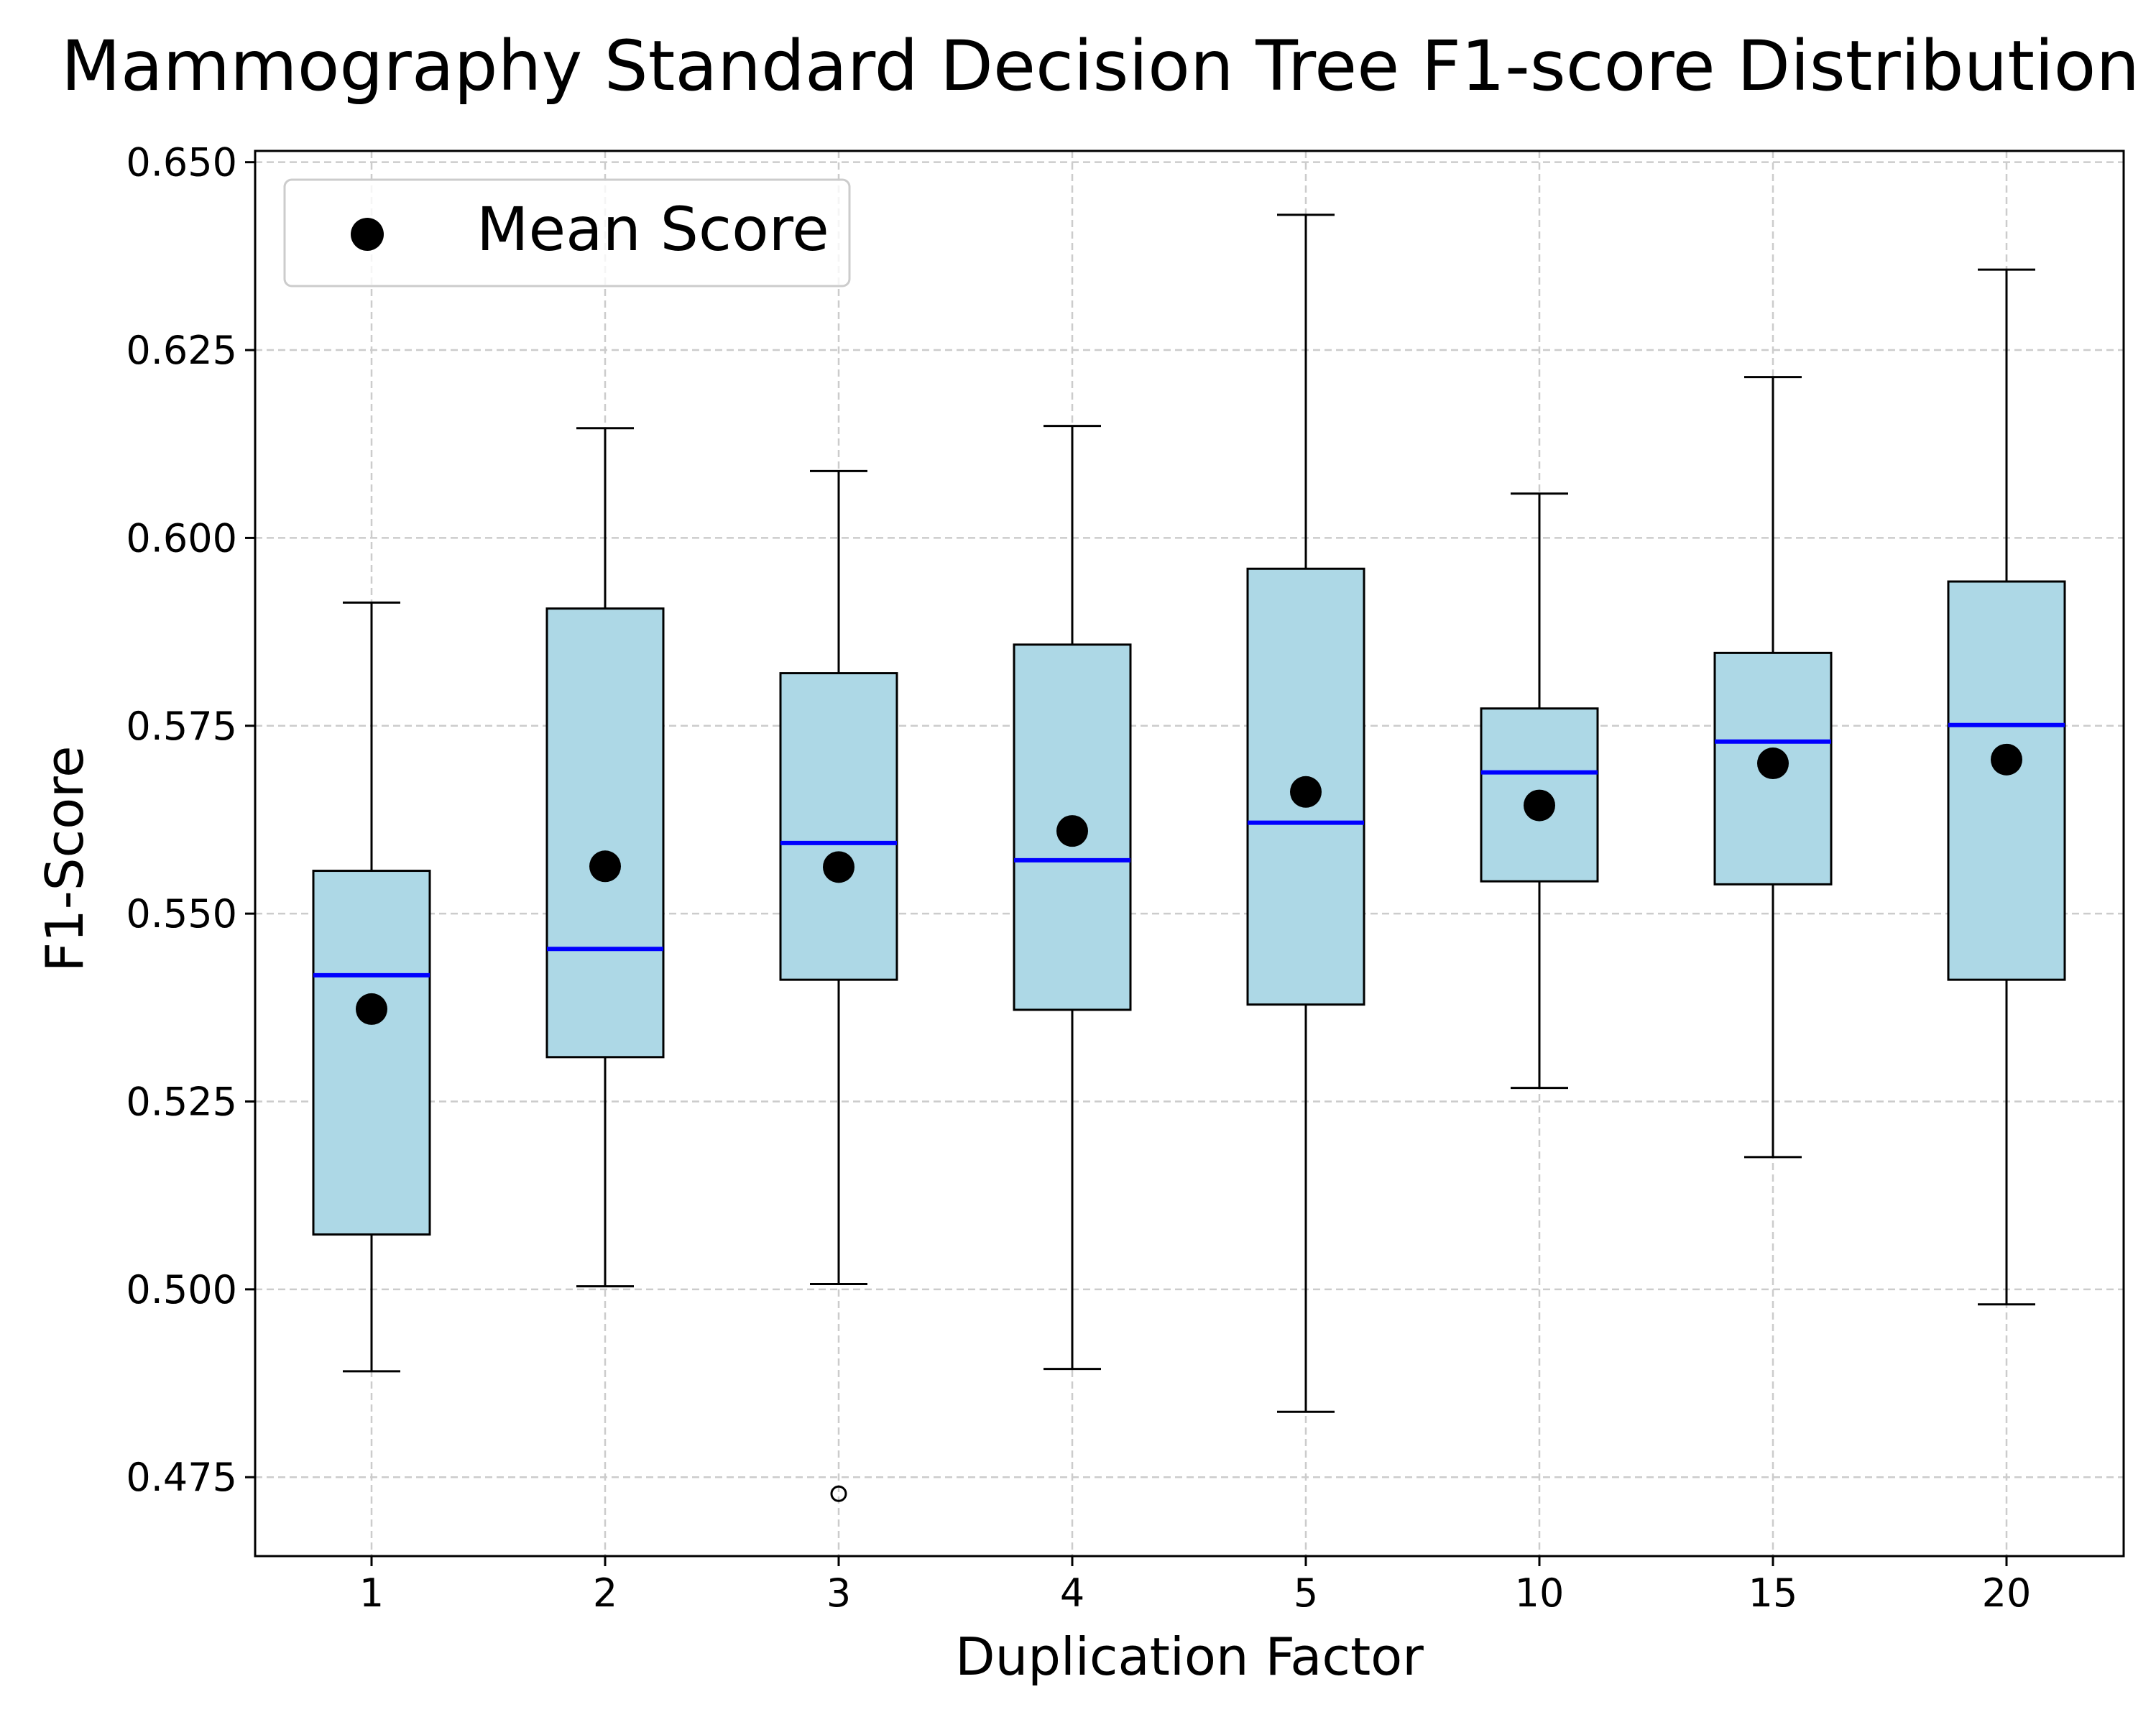 Image resolution: width=2156 pixels, height=1725 pixels. I want to click on legend-mean-marker, so click(367, 234).